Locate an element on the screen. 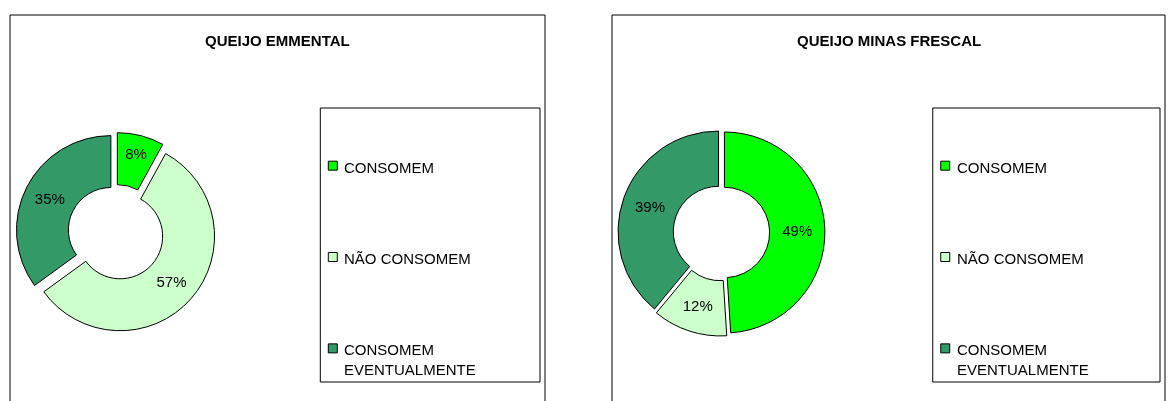 Image resolution: width=1171 pixels, height=401 pixels. data-label: 49% is located at coordinates (797, 230).